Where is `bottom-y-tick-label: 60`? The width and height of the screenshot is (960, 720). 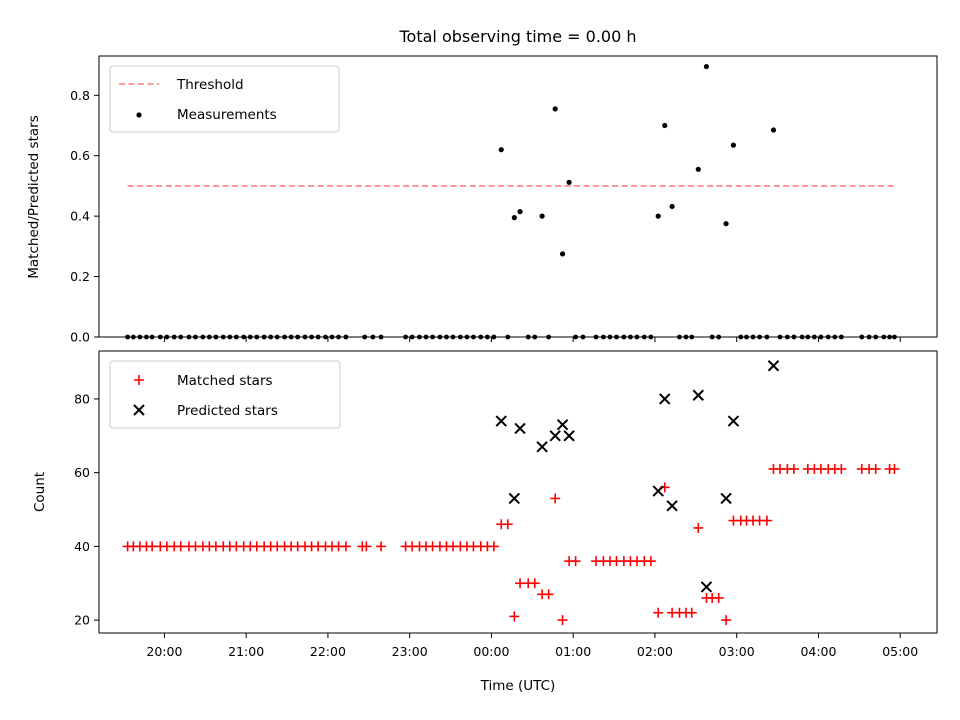
bottom-y-tick-label: 60 is located at coordinates (82, 472).